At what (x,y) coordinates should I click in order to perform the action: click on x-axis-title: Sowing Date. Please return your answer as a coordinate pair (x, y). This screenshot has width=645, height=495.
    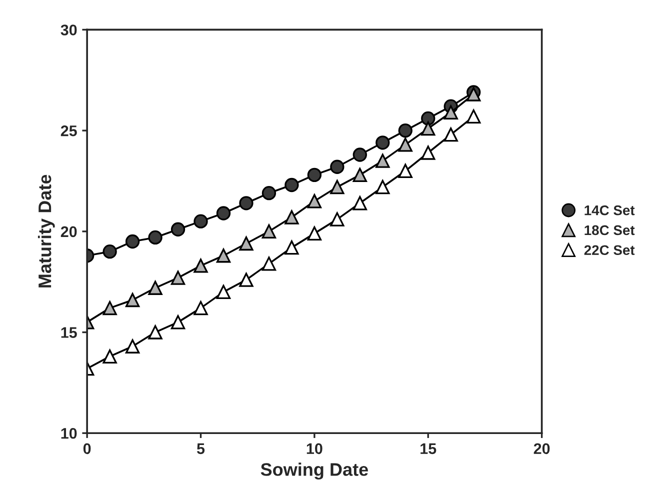
    Looking at the image, I should click on (314, 471).